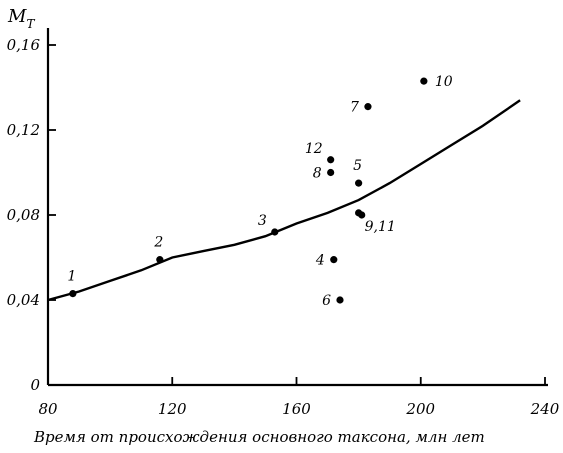 The height and width of the screenshot is (453, 563). I want to click on y-axis-label-subscript: T, so click(30, 24).